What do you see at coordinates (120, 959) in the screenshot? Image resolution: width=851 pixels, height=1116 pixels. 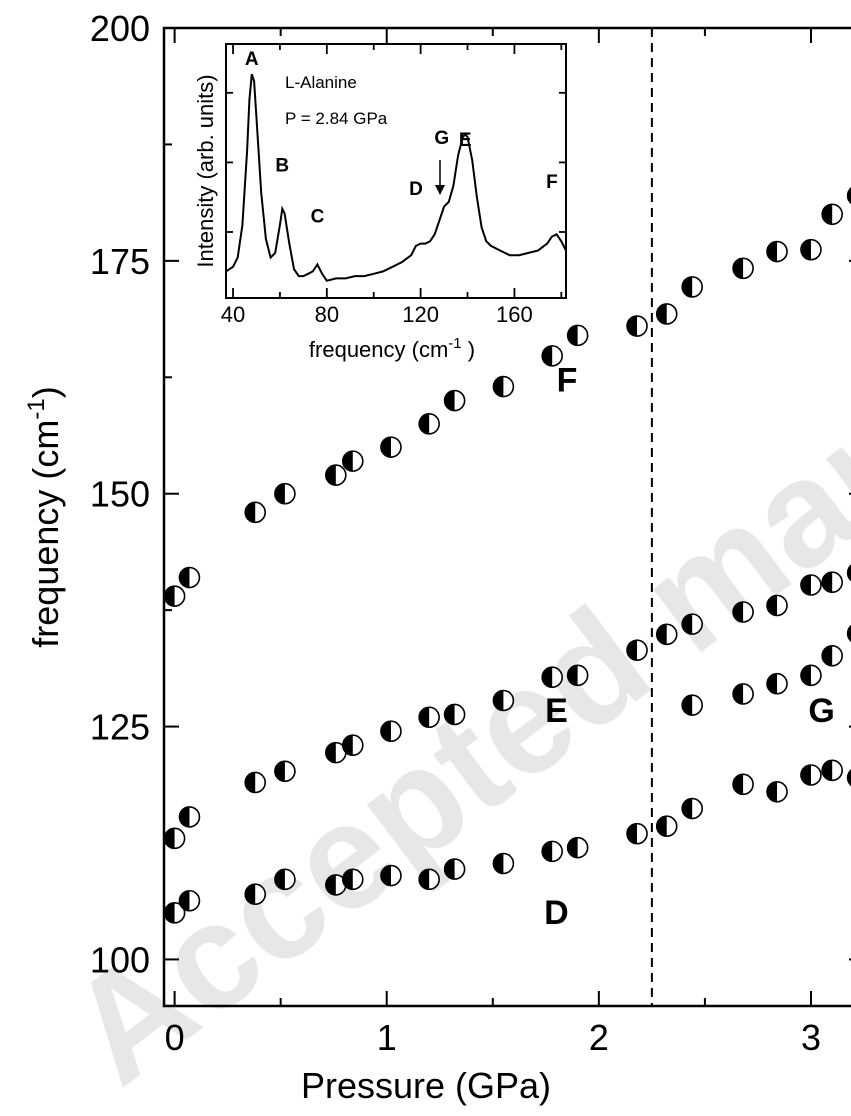 I see `y-tick-label: 100` at bounding box center [120, 959].